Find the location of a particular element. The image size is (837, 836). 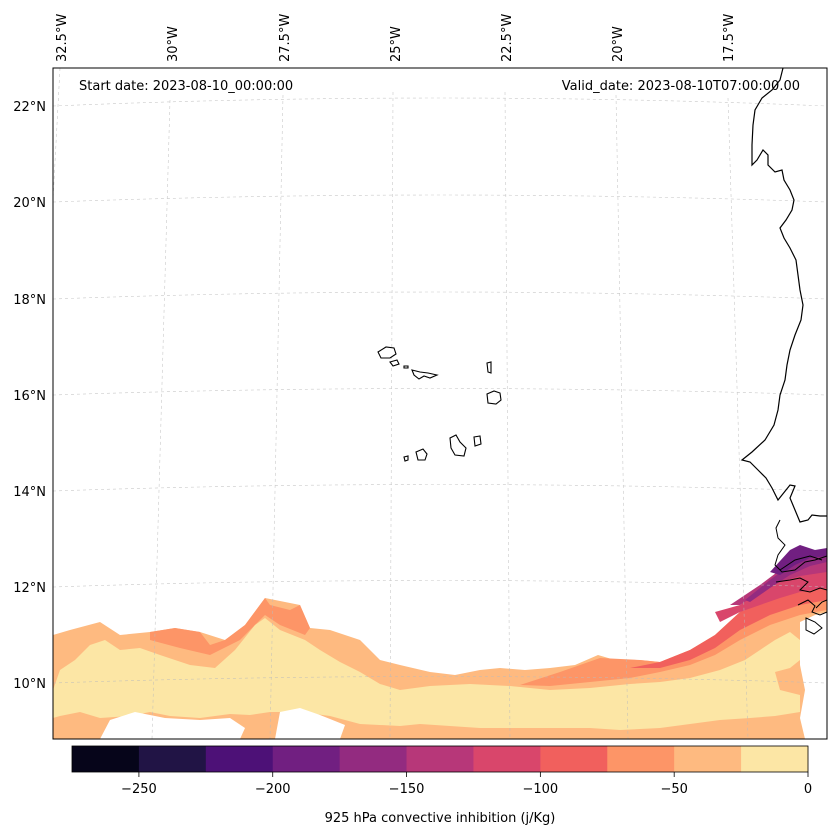

coastline-guinea-bissau is located at coordinates (812, 617).